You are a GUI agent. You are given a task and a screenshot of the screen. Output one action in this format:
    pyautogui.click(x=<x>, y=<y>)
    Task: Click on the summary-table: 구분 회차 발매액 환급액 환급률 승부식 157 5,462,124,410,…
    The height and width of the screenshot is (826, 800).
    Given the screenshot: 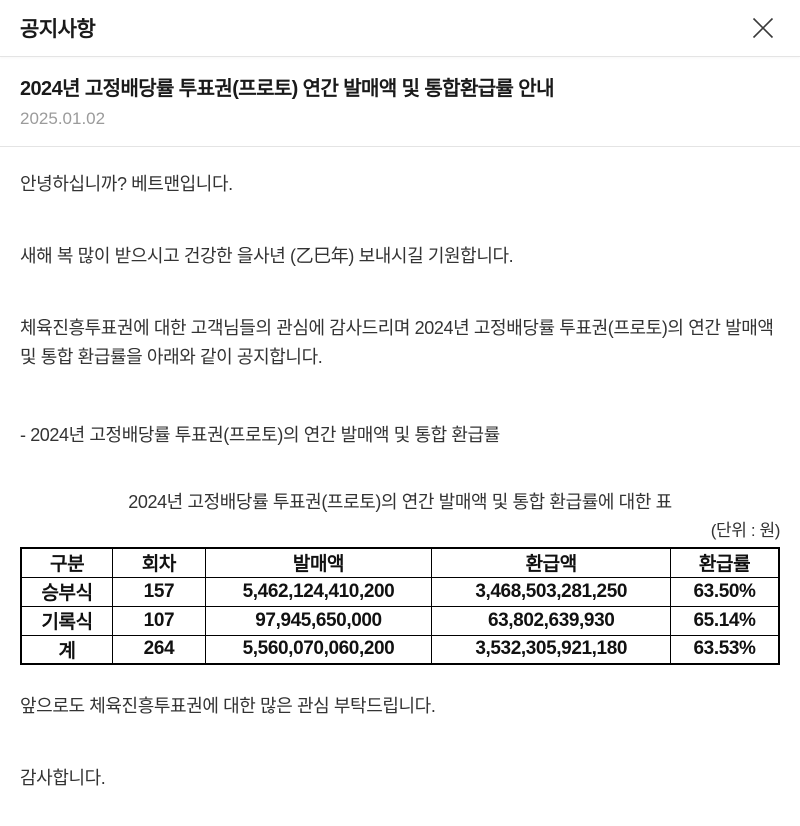 What is the action you would take?
    pyautogui.click(x=400, y=606)
    